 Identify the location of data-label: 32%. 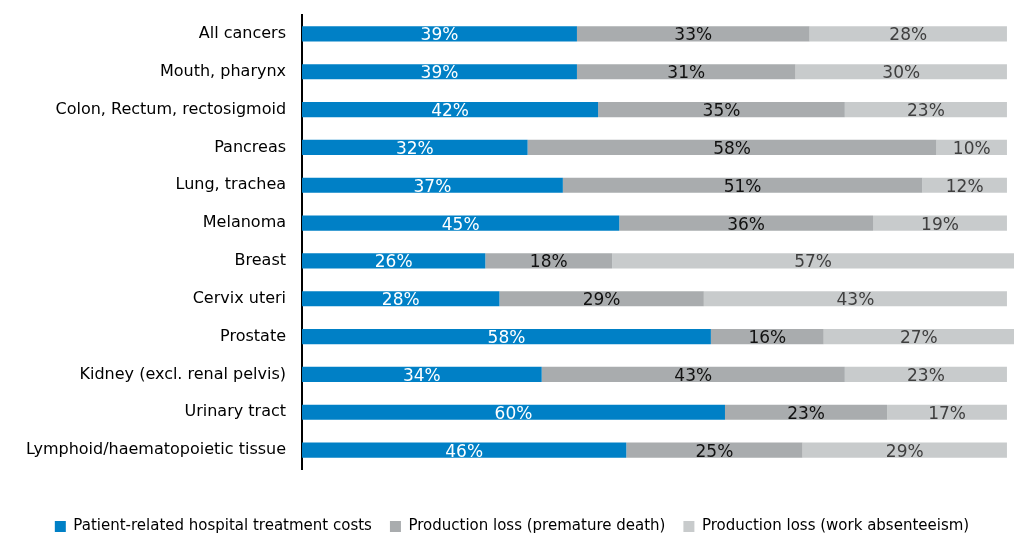
(414, 147).